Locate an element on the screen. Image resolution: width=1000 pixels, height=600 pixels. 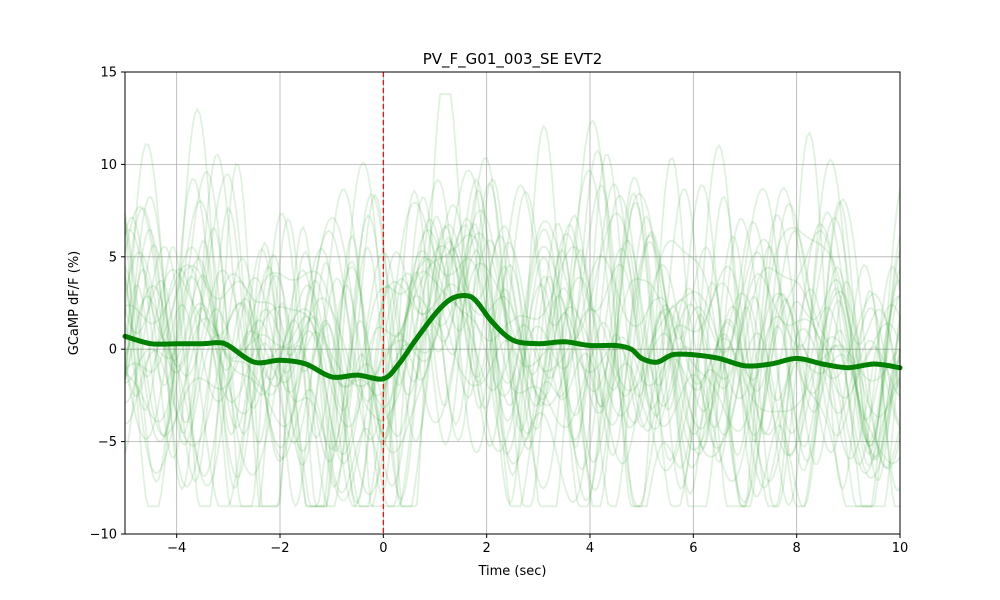
x-tick-label: 8 is located at coordinates (797, 548).